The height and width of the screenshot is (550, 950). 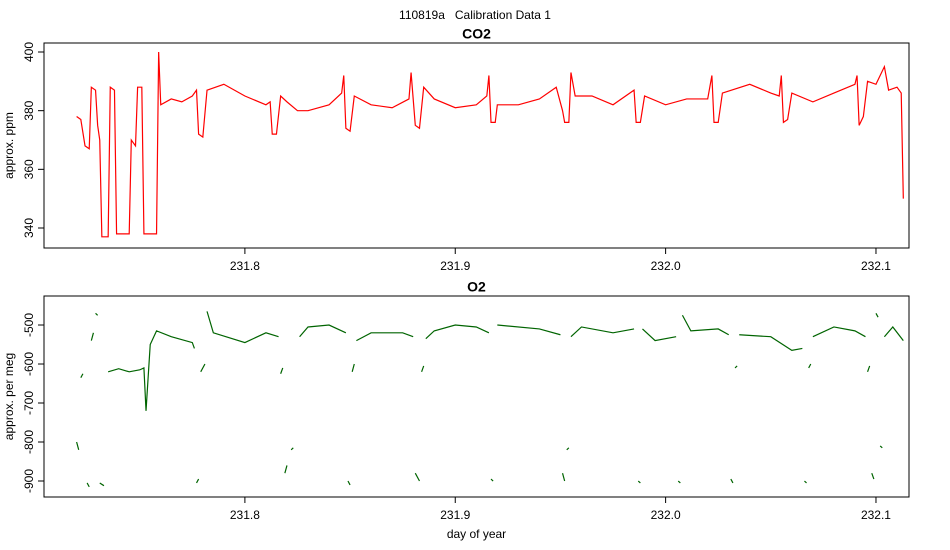 I want to click on panel-title: CO2, so click(x=476, y=34).